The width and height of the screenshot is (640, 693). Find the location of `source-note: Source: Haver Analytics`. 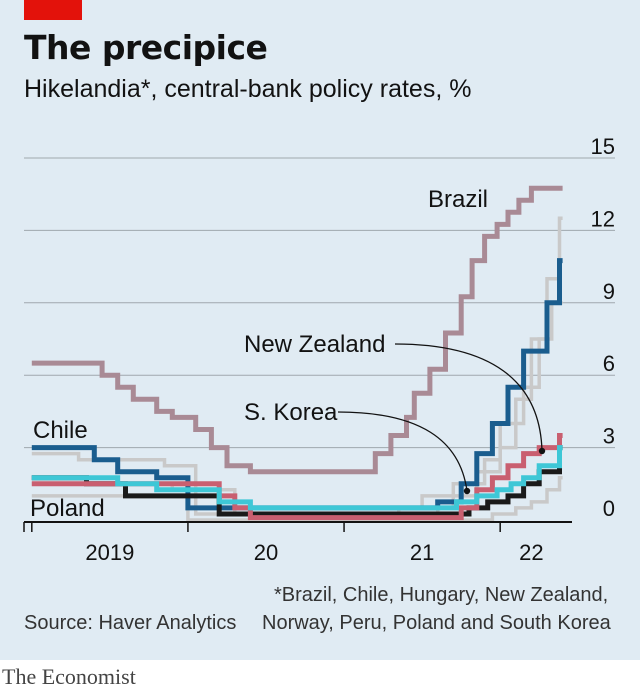

source-note: Source: Haver Analytics is located at coordinates (130, 623).